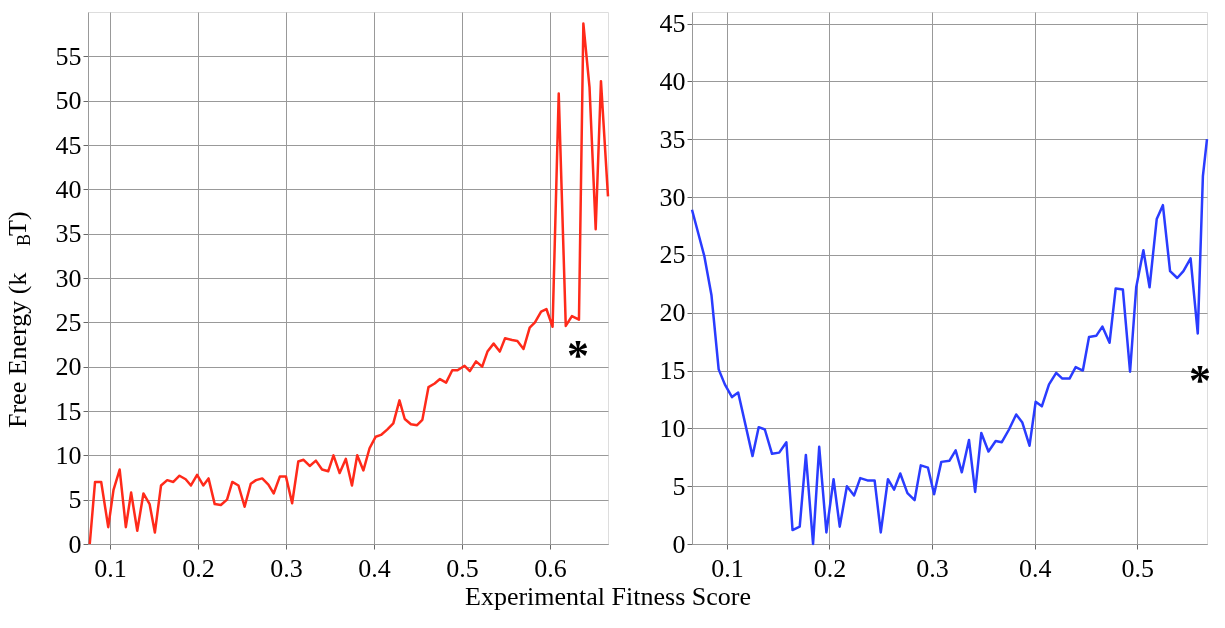 This screenshot has height=628, width=1225. Describe the element at coordinates (68, 101) in the screenshot. I see `y-tick-label: 50` at that location.